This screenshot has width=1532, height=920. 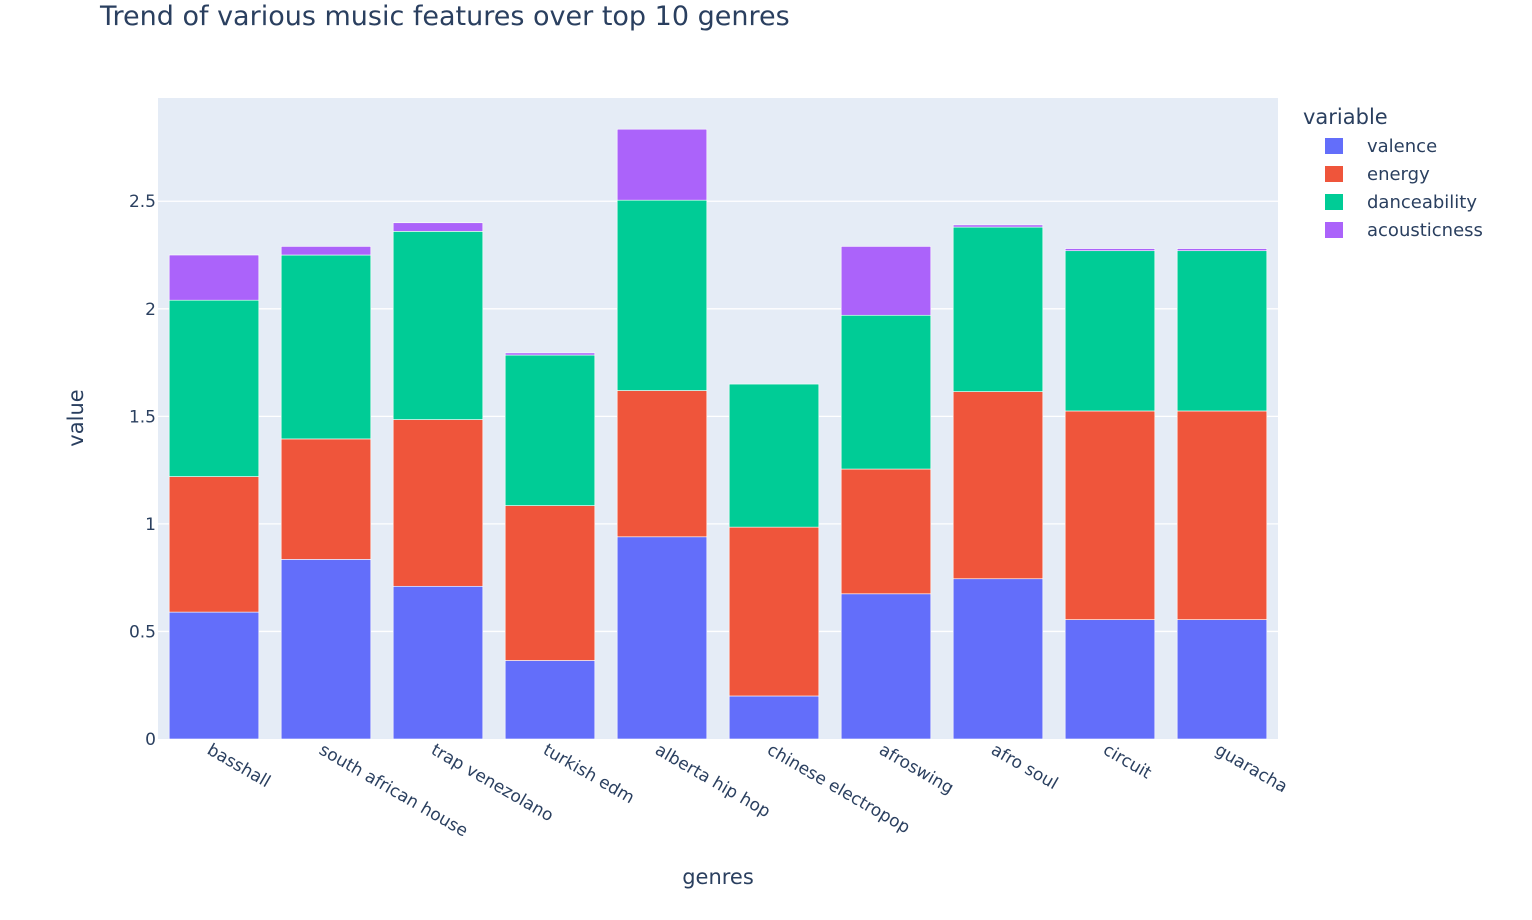 I want to click on x-tick-label: afroswing, so click(x=916, y=769).